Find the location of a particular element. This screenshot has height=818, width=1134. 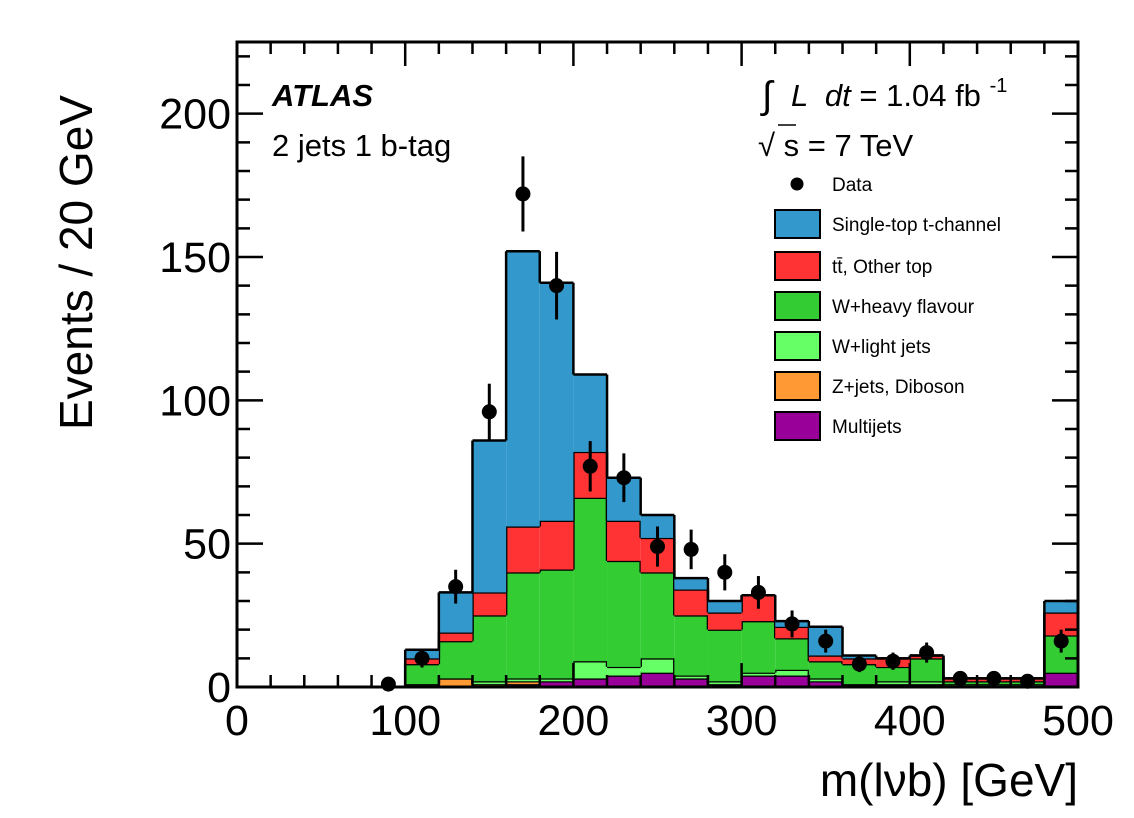

integral-sign: ∫ is located at coordinates (767, 96).